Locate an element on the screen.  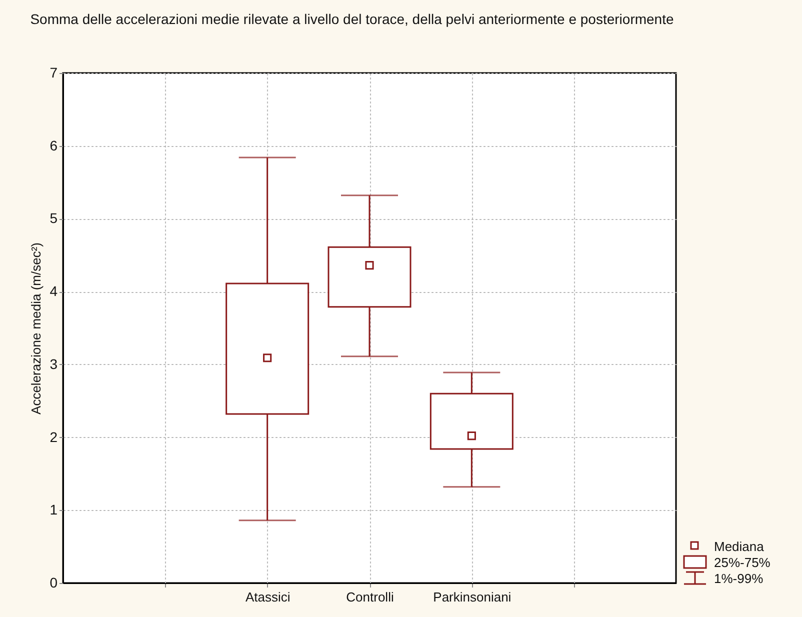
x-tick-label: Controlli is located at coordinates (370, 597).